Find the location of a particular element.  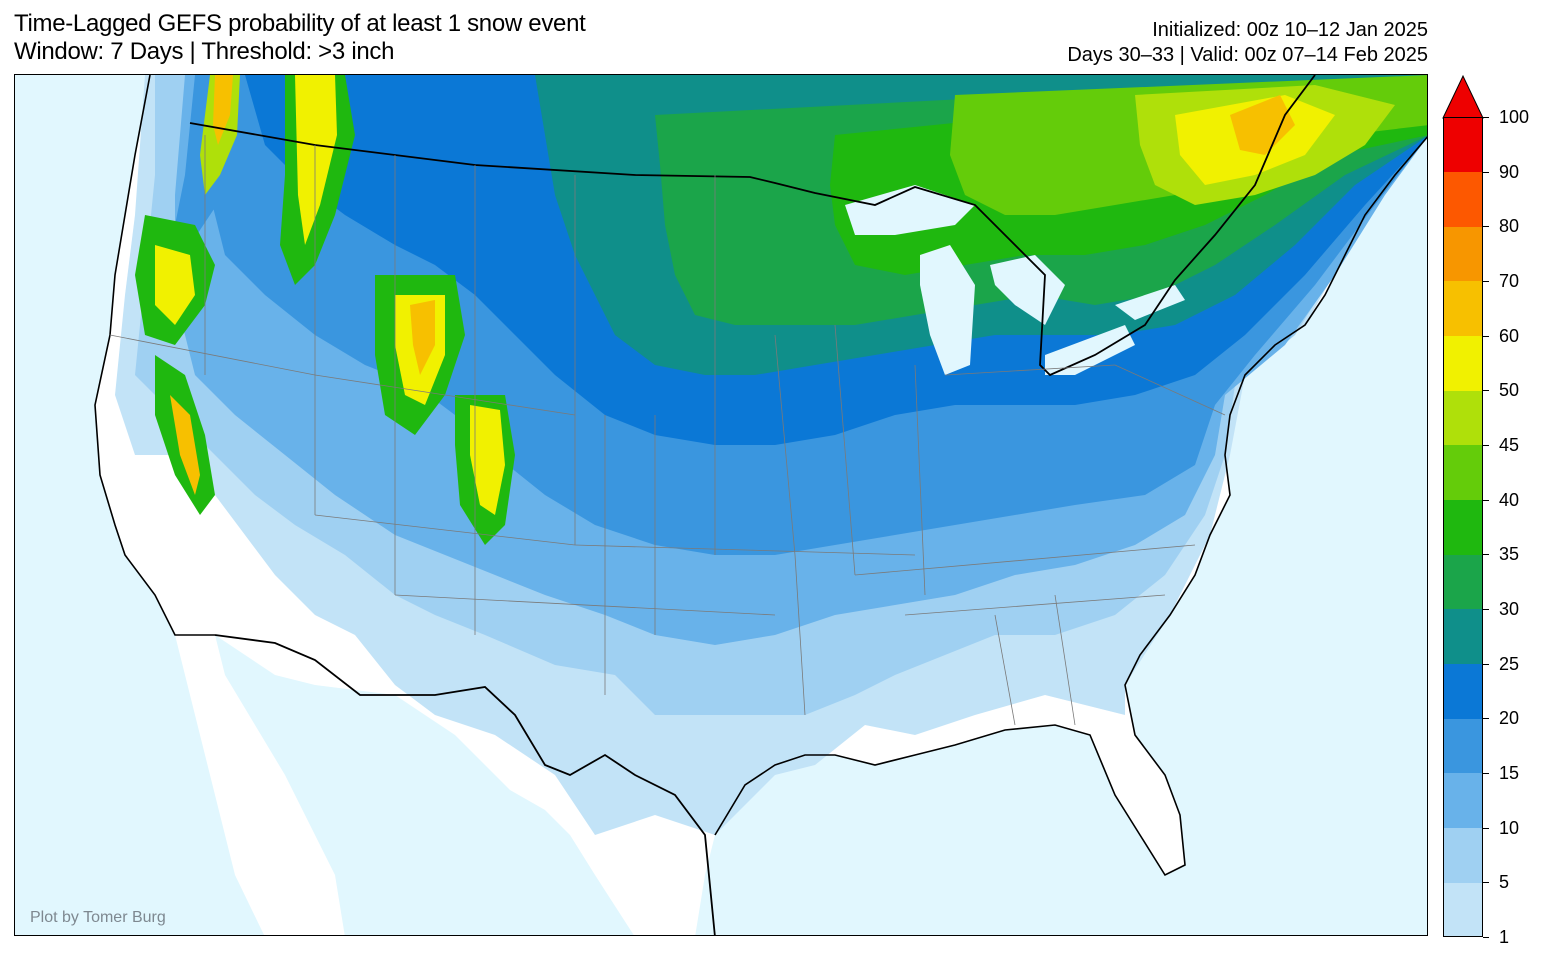

map-subtitle: Window: 7 Days | Threshold: >3 inch is located at coordinates (204, 51).